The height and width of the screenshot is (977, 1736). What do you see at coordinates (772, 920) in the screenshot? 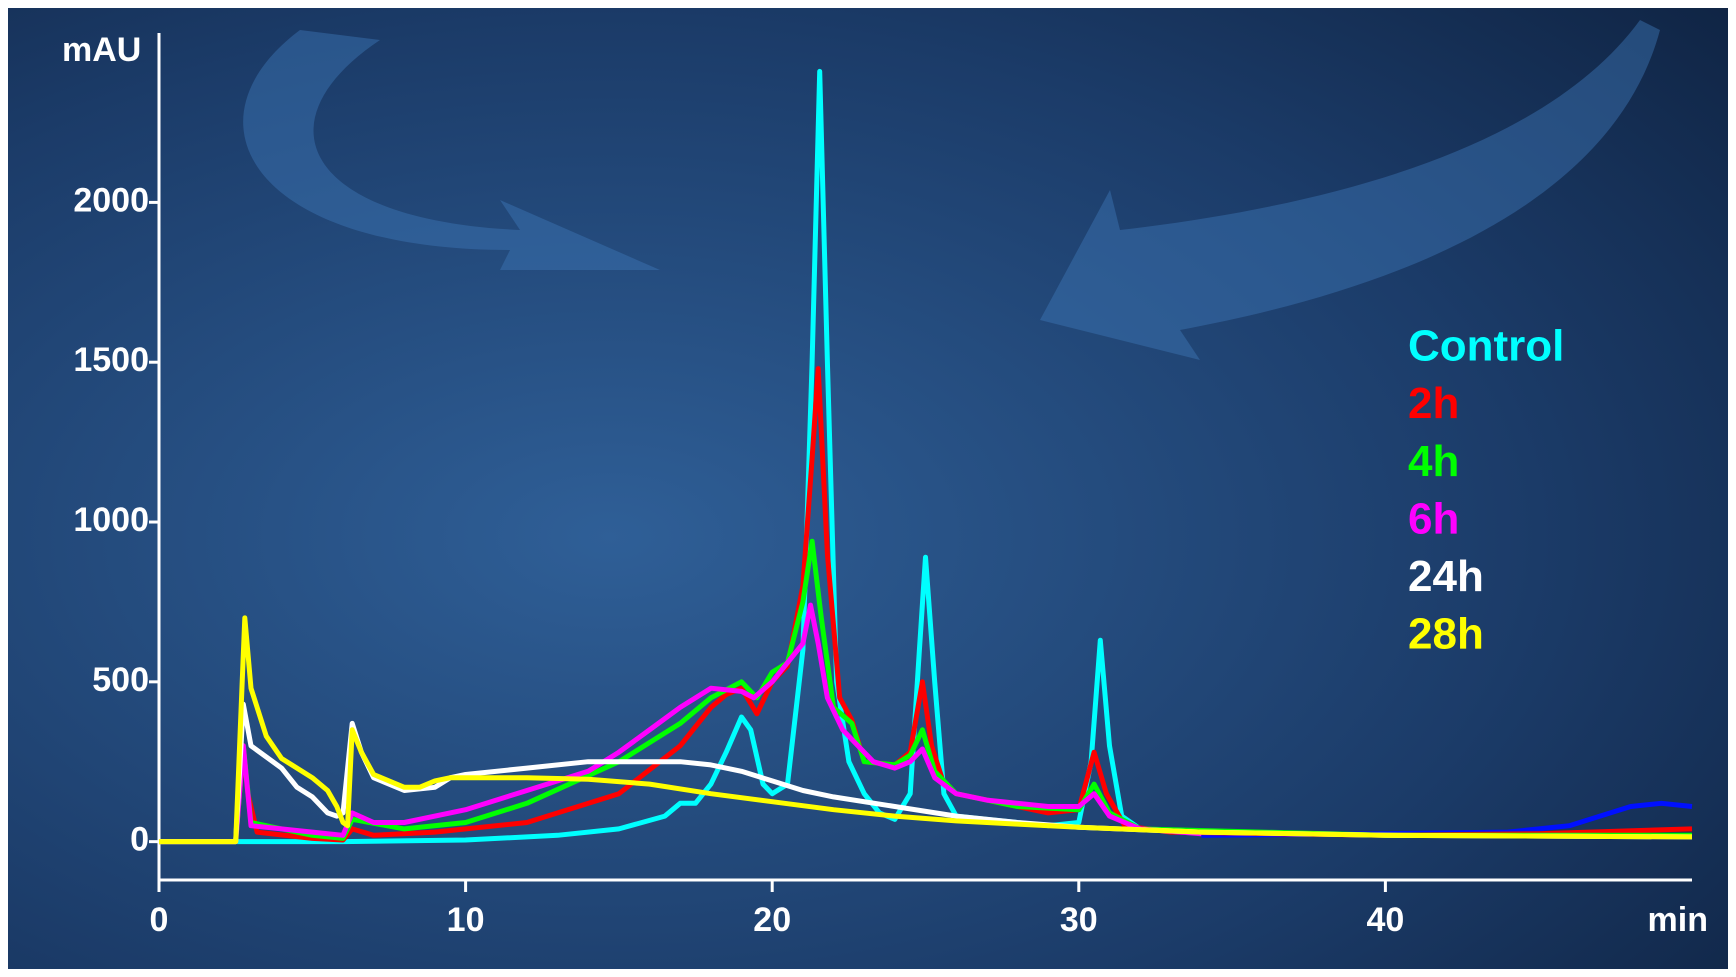
I see `x-tick-label: 20` at bounding box center [772, 920].